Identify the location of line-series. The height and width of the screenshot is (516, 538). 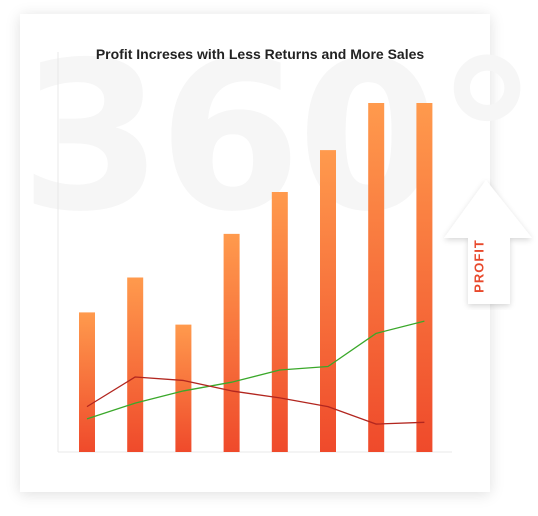
(255, 372).